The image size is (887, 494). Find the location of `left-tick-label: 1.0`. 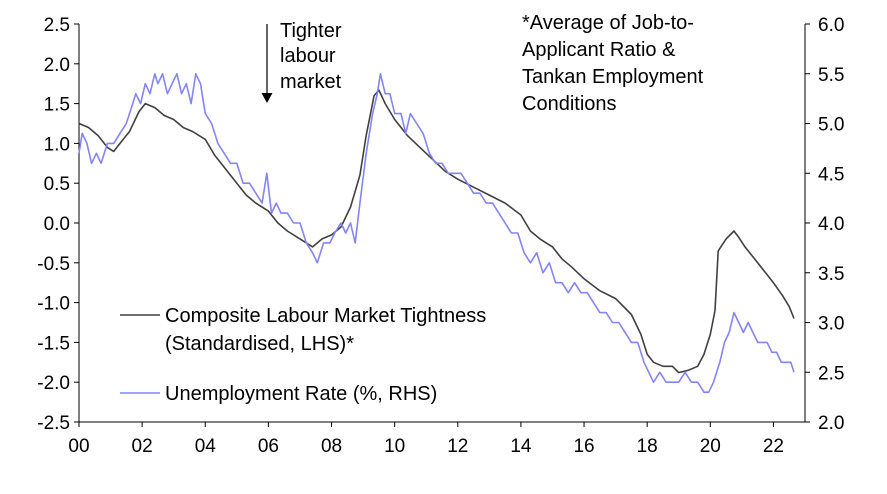

left-tick-label: 1.0 is located at coordinates (57, 144).